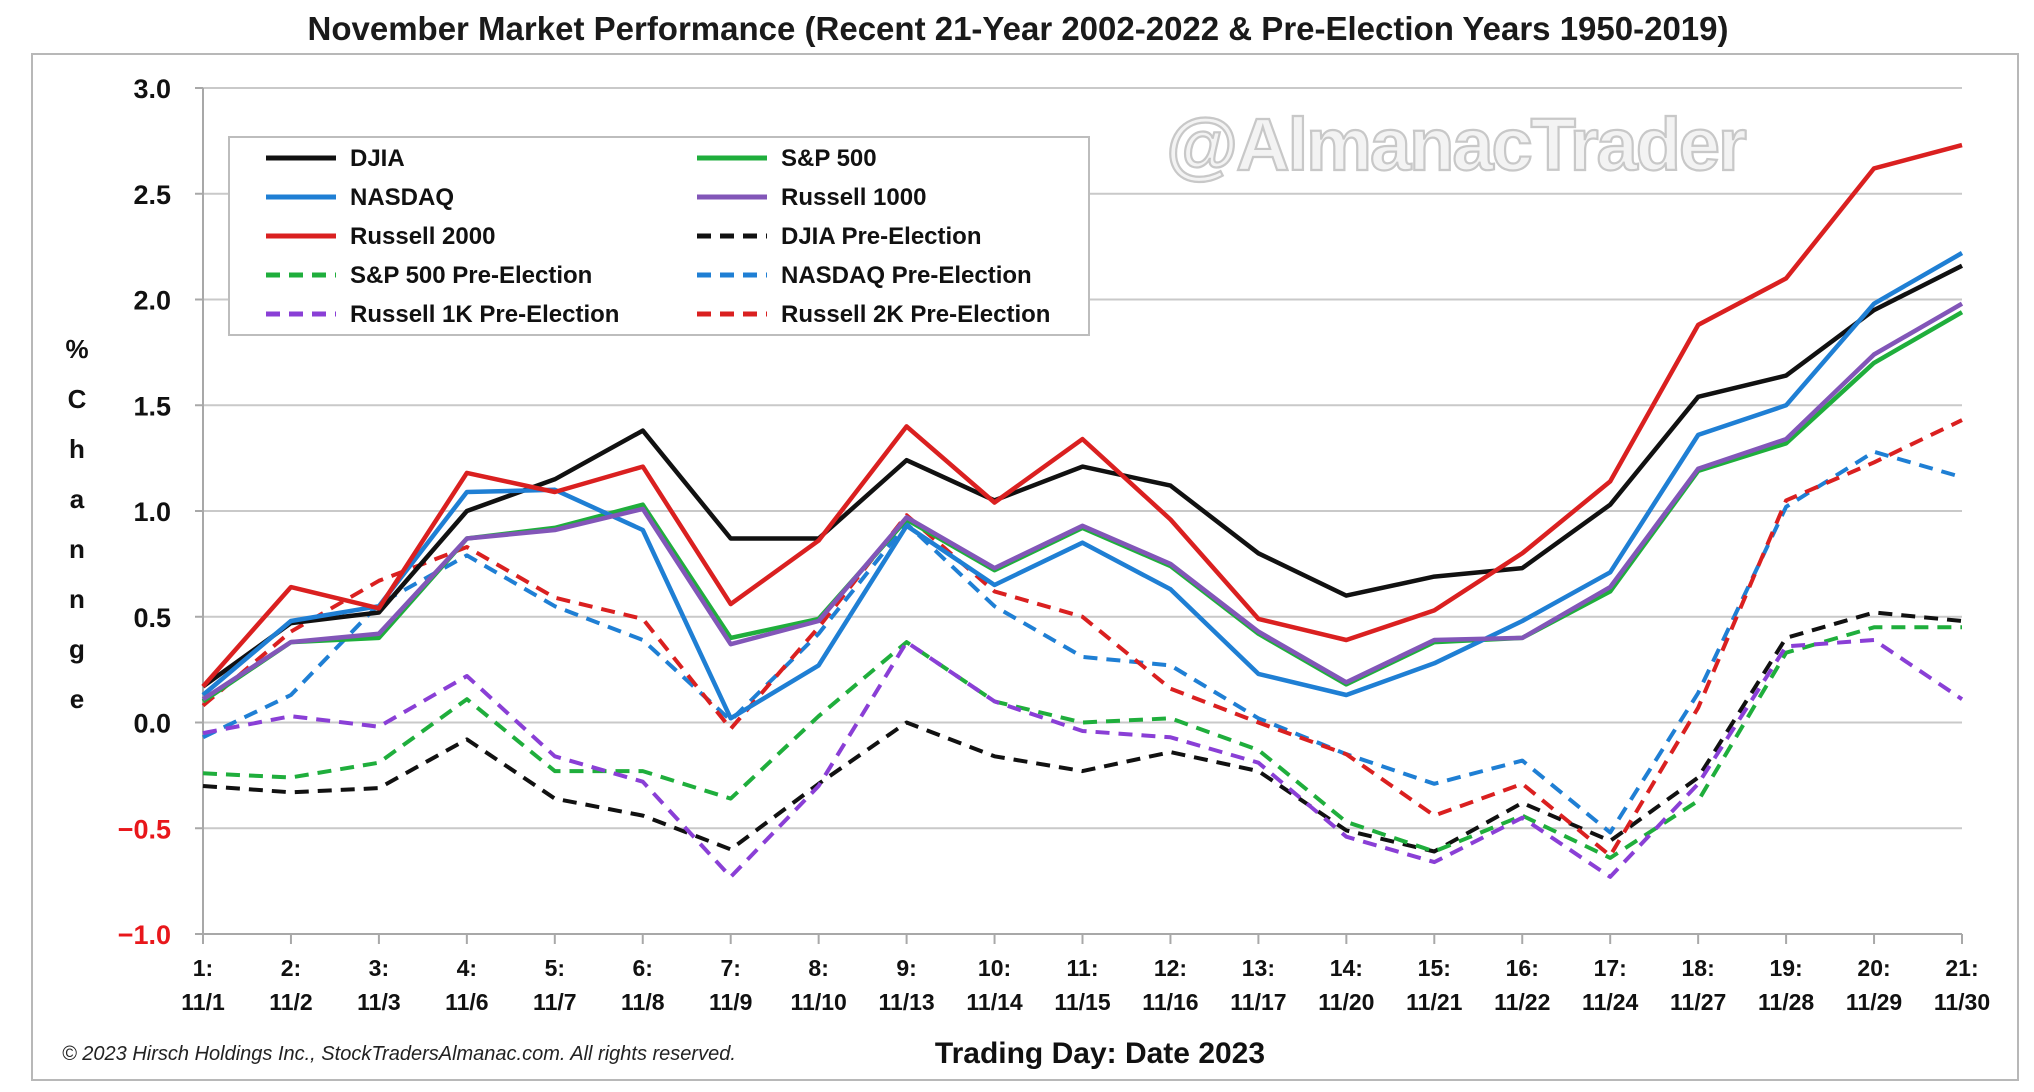 Image resolution: width=2034 pixels, height=1092 pixels. Describe the element at coordinates (77, 699) in the screenshot. I see `y-axis-label-char-7: e` at that location.